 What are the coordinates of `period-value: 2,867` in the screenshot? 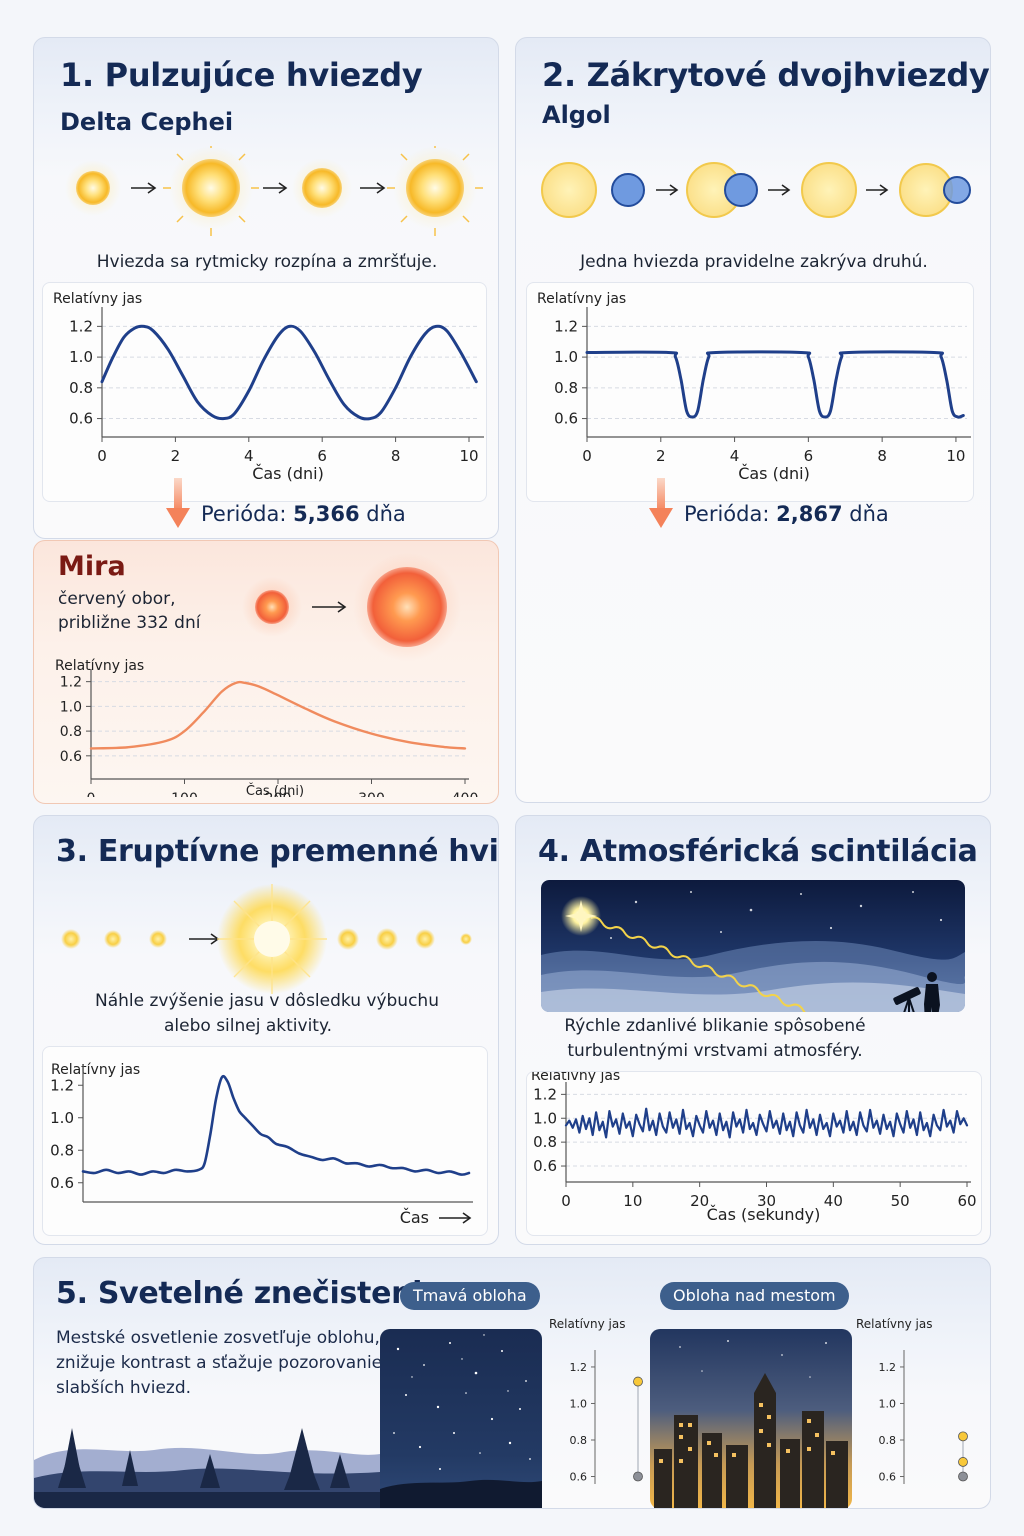 It's located at (809, 514).